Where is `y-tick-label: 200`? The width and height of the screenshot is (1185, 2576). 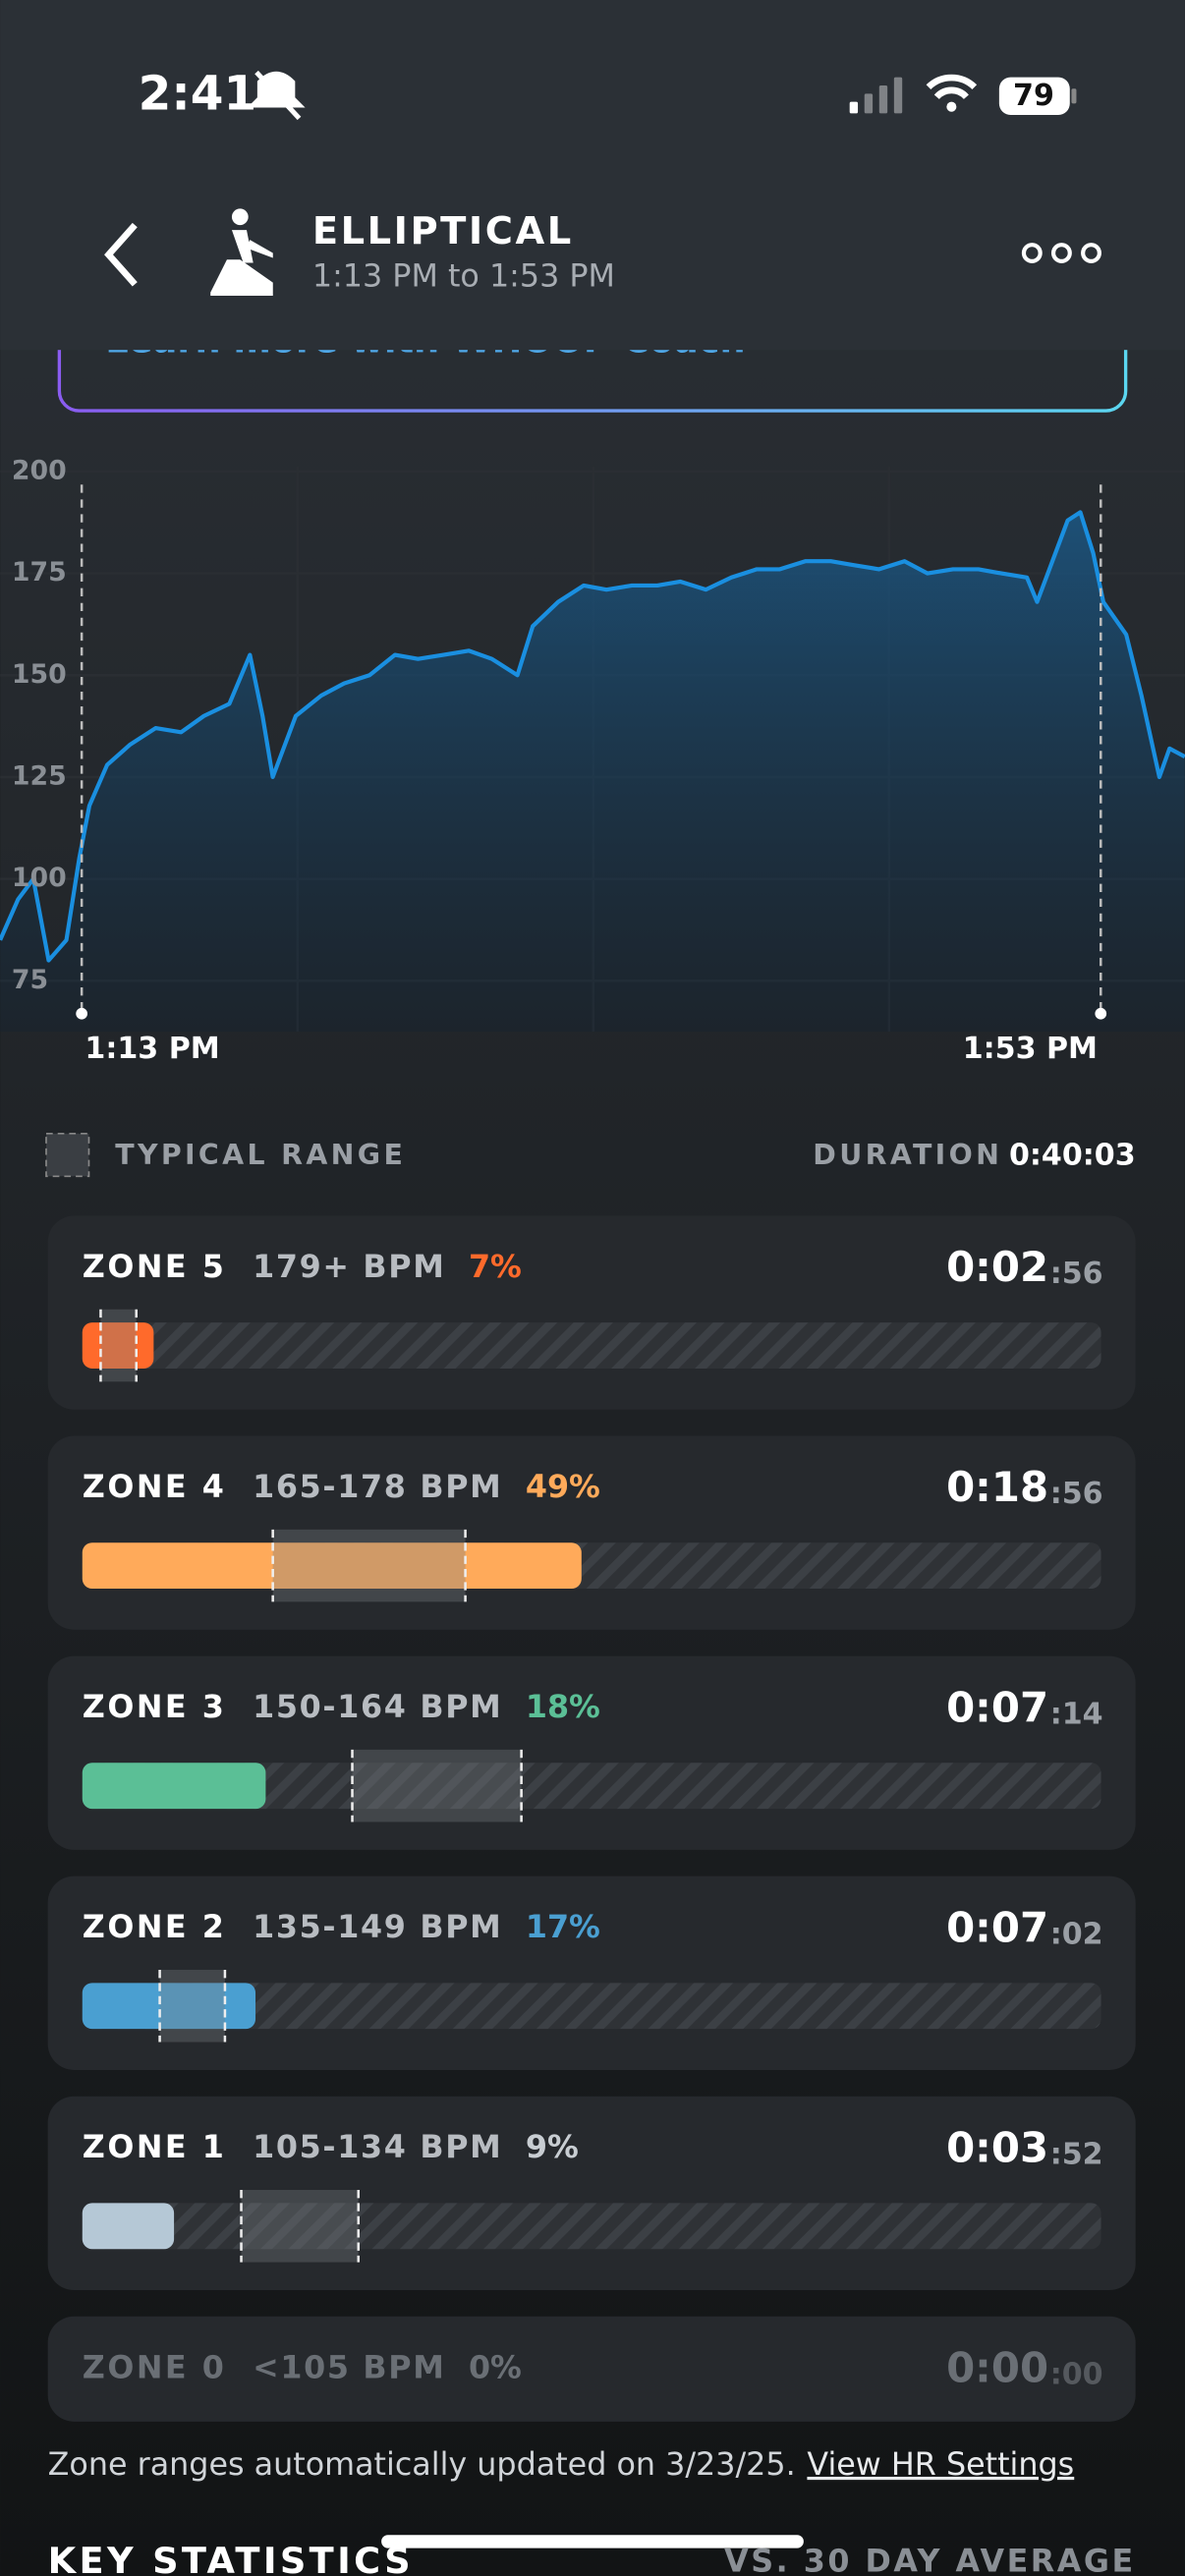
y-tick-label: 200 is located at coordinates (40, 470).